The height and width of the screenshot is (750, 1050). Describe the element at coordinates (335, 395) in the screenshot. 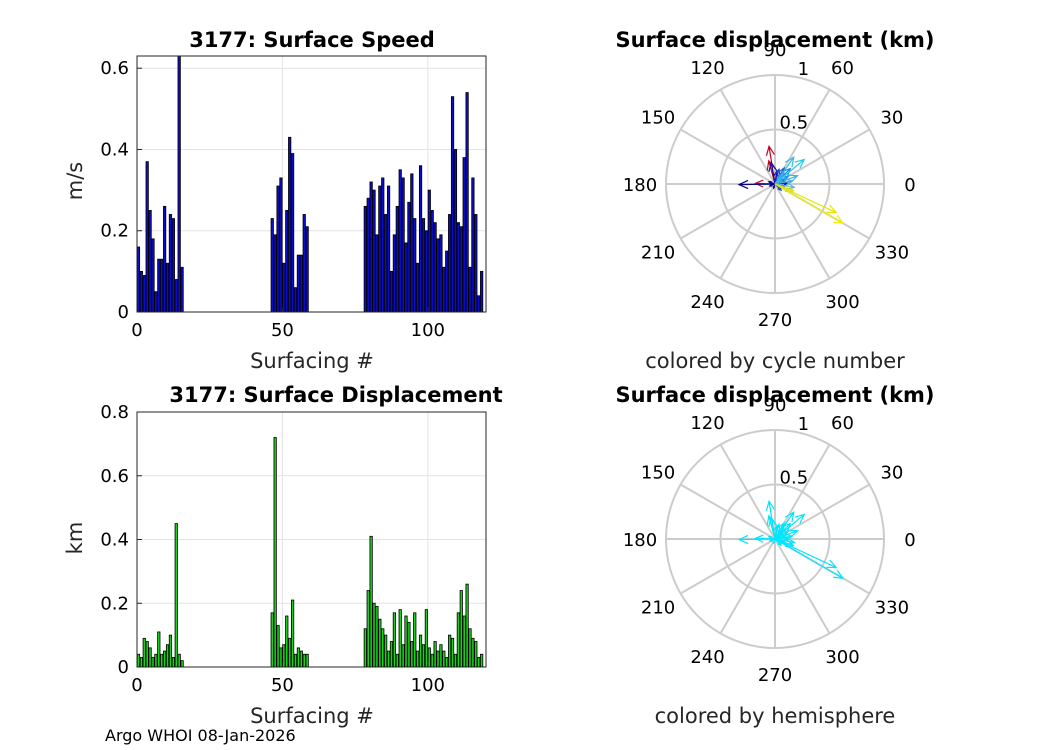

I see `displacement-chart-title: 3177: Surface Displacement` at that location.